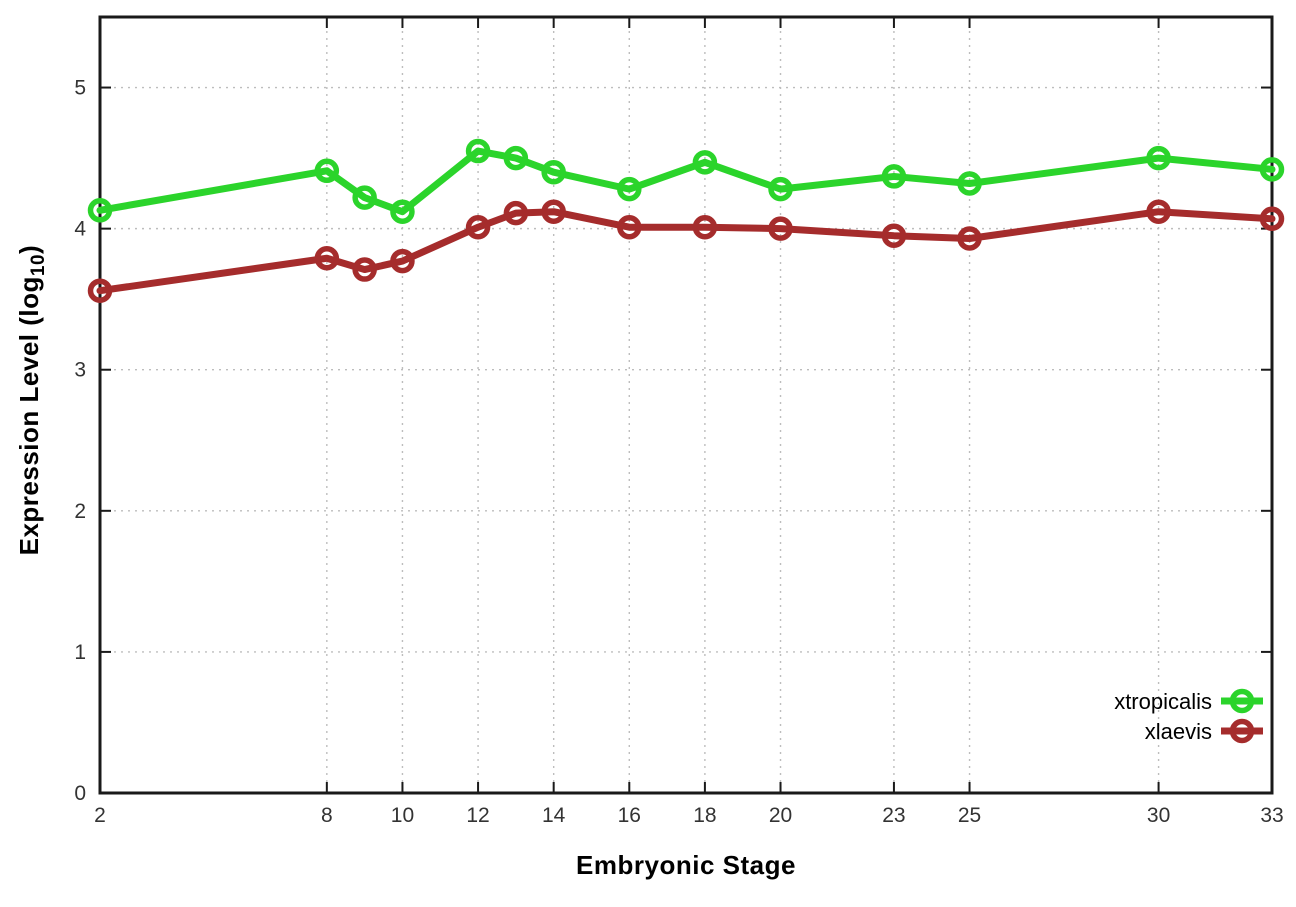 Image resolution: width=1296 pixels, height=907 pixels. I want to click on y-axis-title-text: Expression Level (log10), so click(31, 400).